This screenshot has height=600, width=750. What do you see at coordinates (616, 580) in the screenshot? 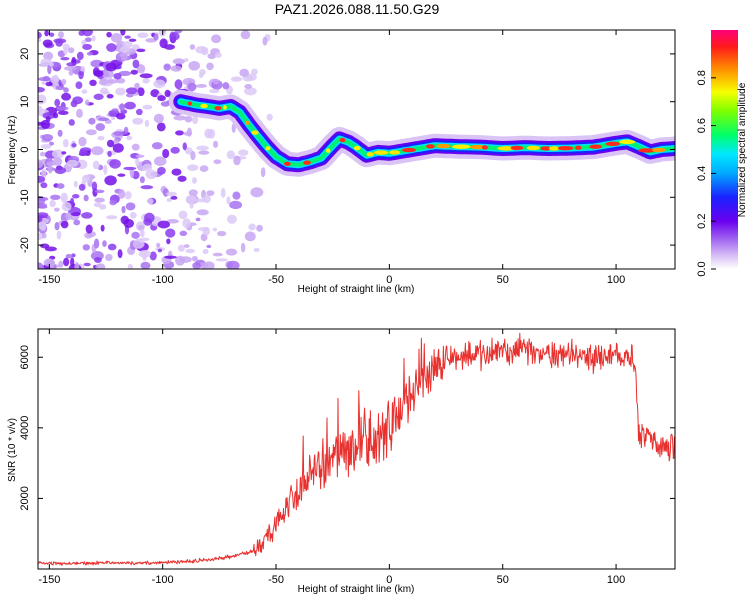
I see `1-xtick-label: 100` at bounding box center [616, 580].